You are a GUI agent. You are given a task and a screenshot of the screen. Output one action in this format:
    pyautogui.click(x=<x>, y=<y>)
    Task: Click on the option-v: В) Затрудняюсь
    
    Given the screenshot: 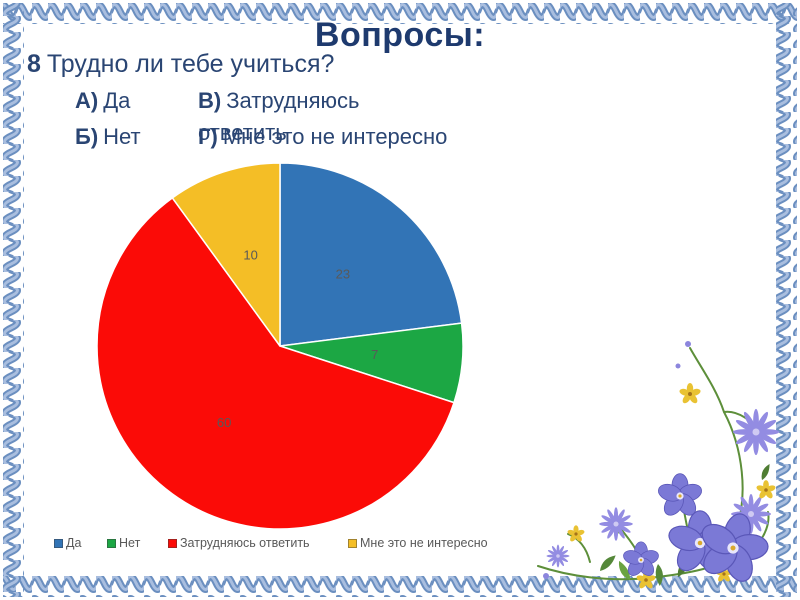 What is the action you would take?
    pyautogui.click(x=278, y=101)
    